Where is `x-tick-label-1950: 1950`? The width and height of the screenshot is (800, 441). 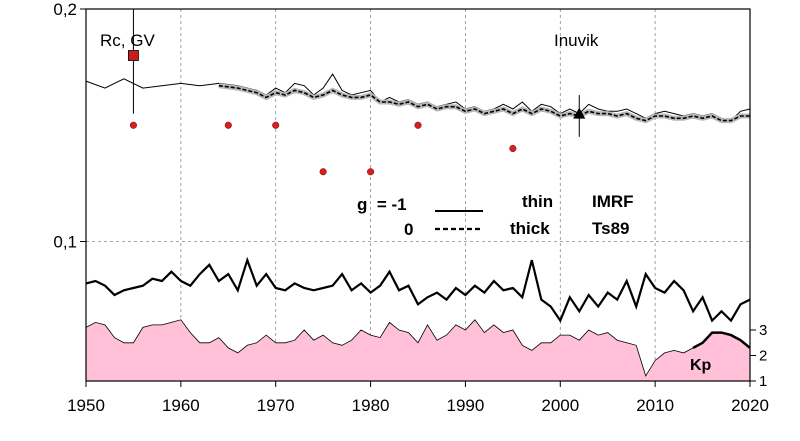
x-tick-label-1950: 1950 is located at coordinates (86, 405).